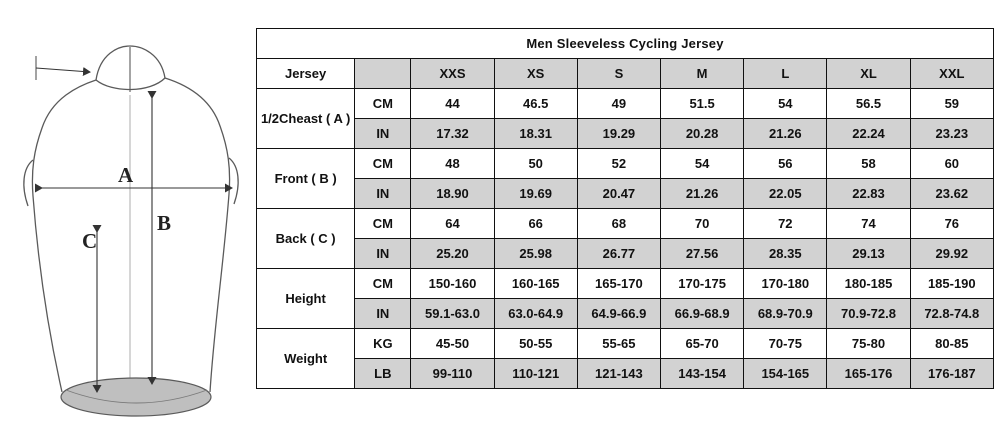 This screenshot has width=1000, height=447. I want to click on value-cell: 48, so click(452, 163).